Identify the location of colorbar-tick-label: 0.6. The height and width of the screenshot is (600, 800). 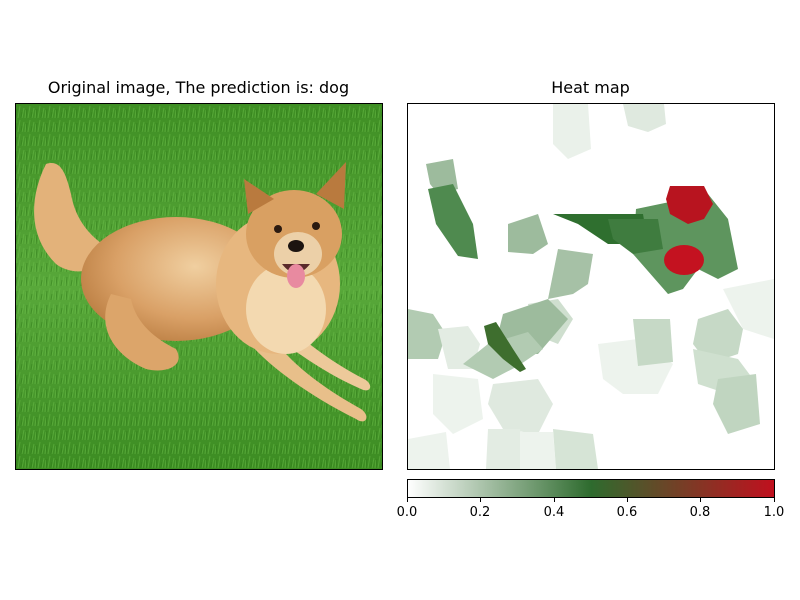
(627, 512).